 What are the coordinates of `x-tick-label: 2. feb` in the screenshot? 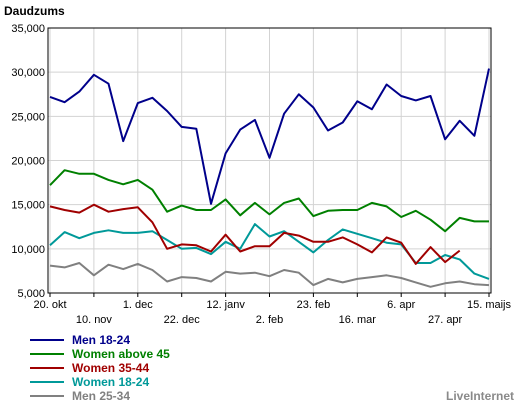 It's located at (270, 320).